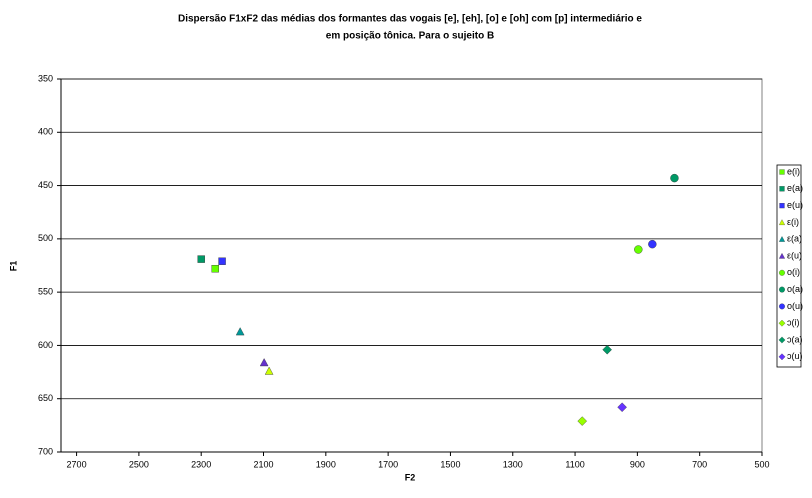 The height and width of the screenshot is (498, 812). Describe the element at coordinates (795, 339) in the screenshot. I see `legend-label: ɔ(a)` at that location.